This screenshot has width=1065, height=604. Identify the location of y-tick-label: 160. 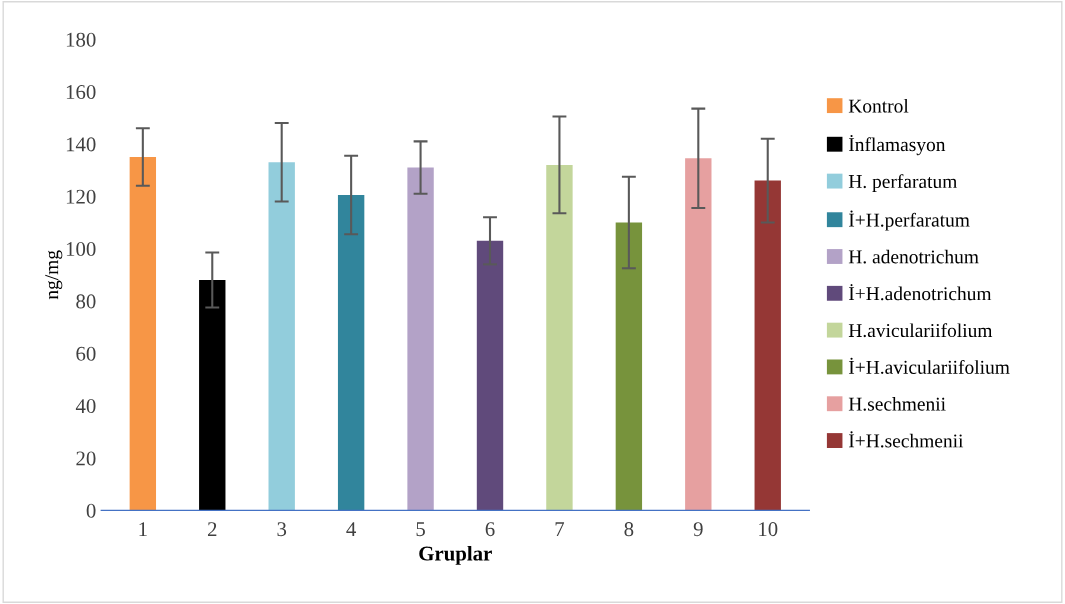
(81, 92).